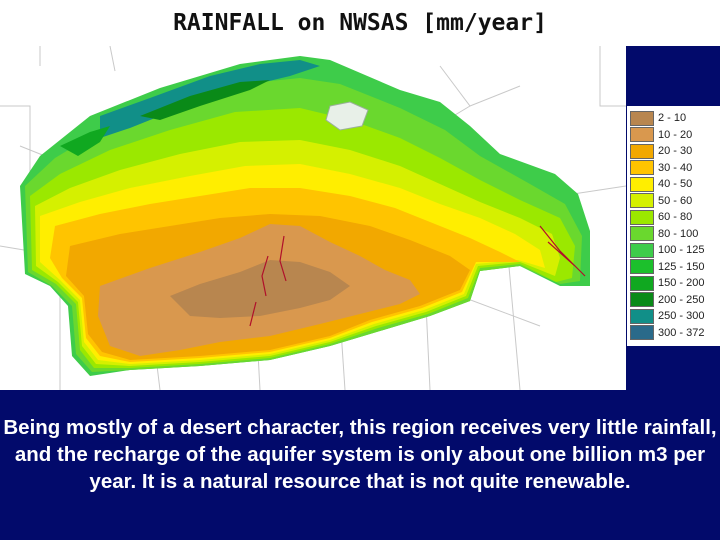 The width and height of the screenshot is (720, 540). I want to click on legend-item: 20 - 30, so click(673, 151).